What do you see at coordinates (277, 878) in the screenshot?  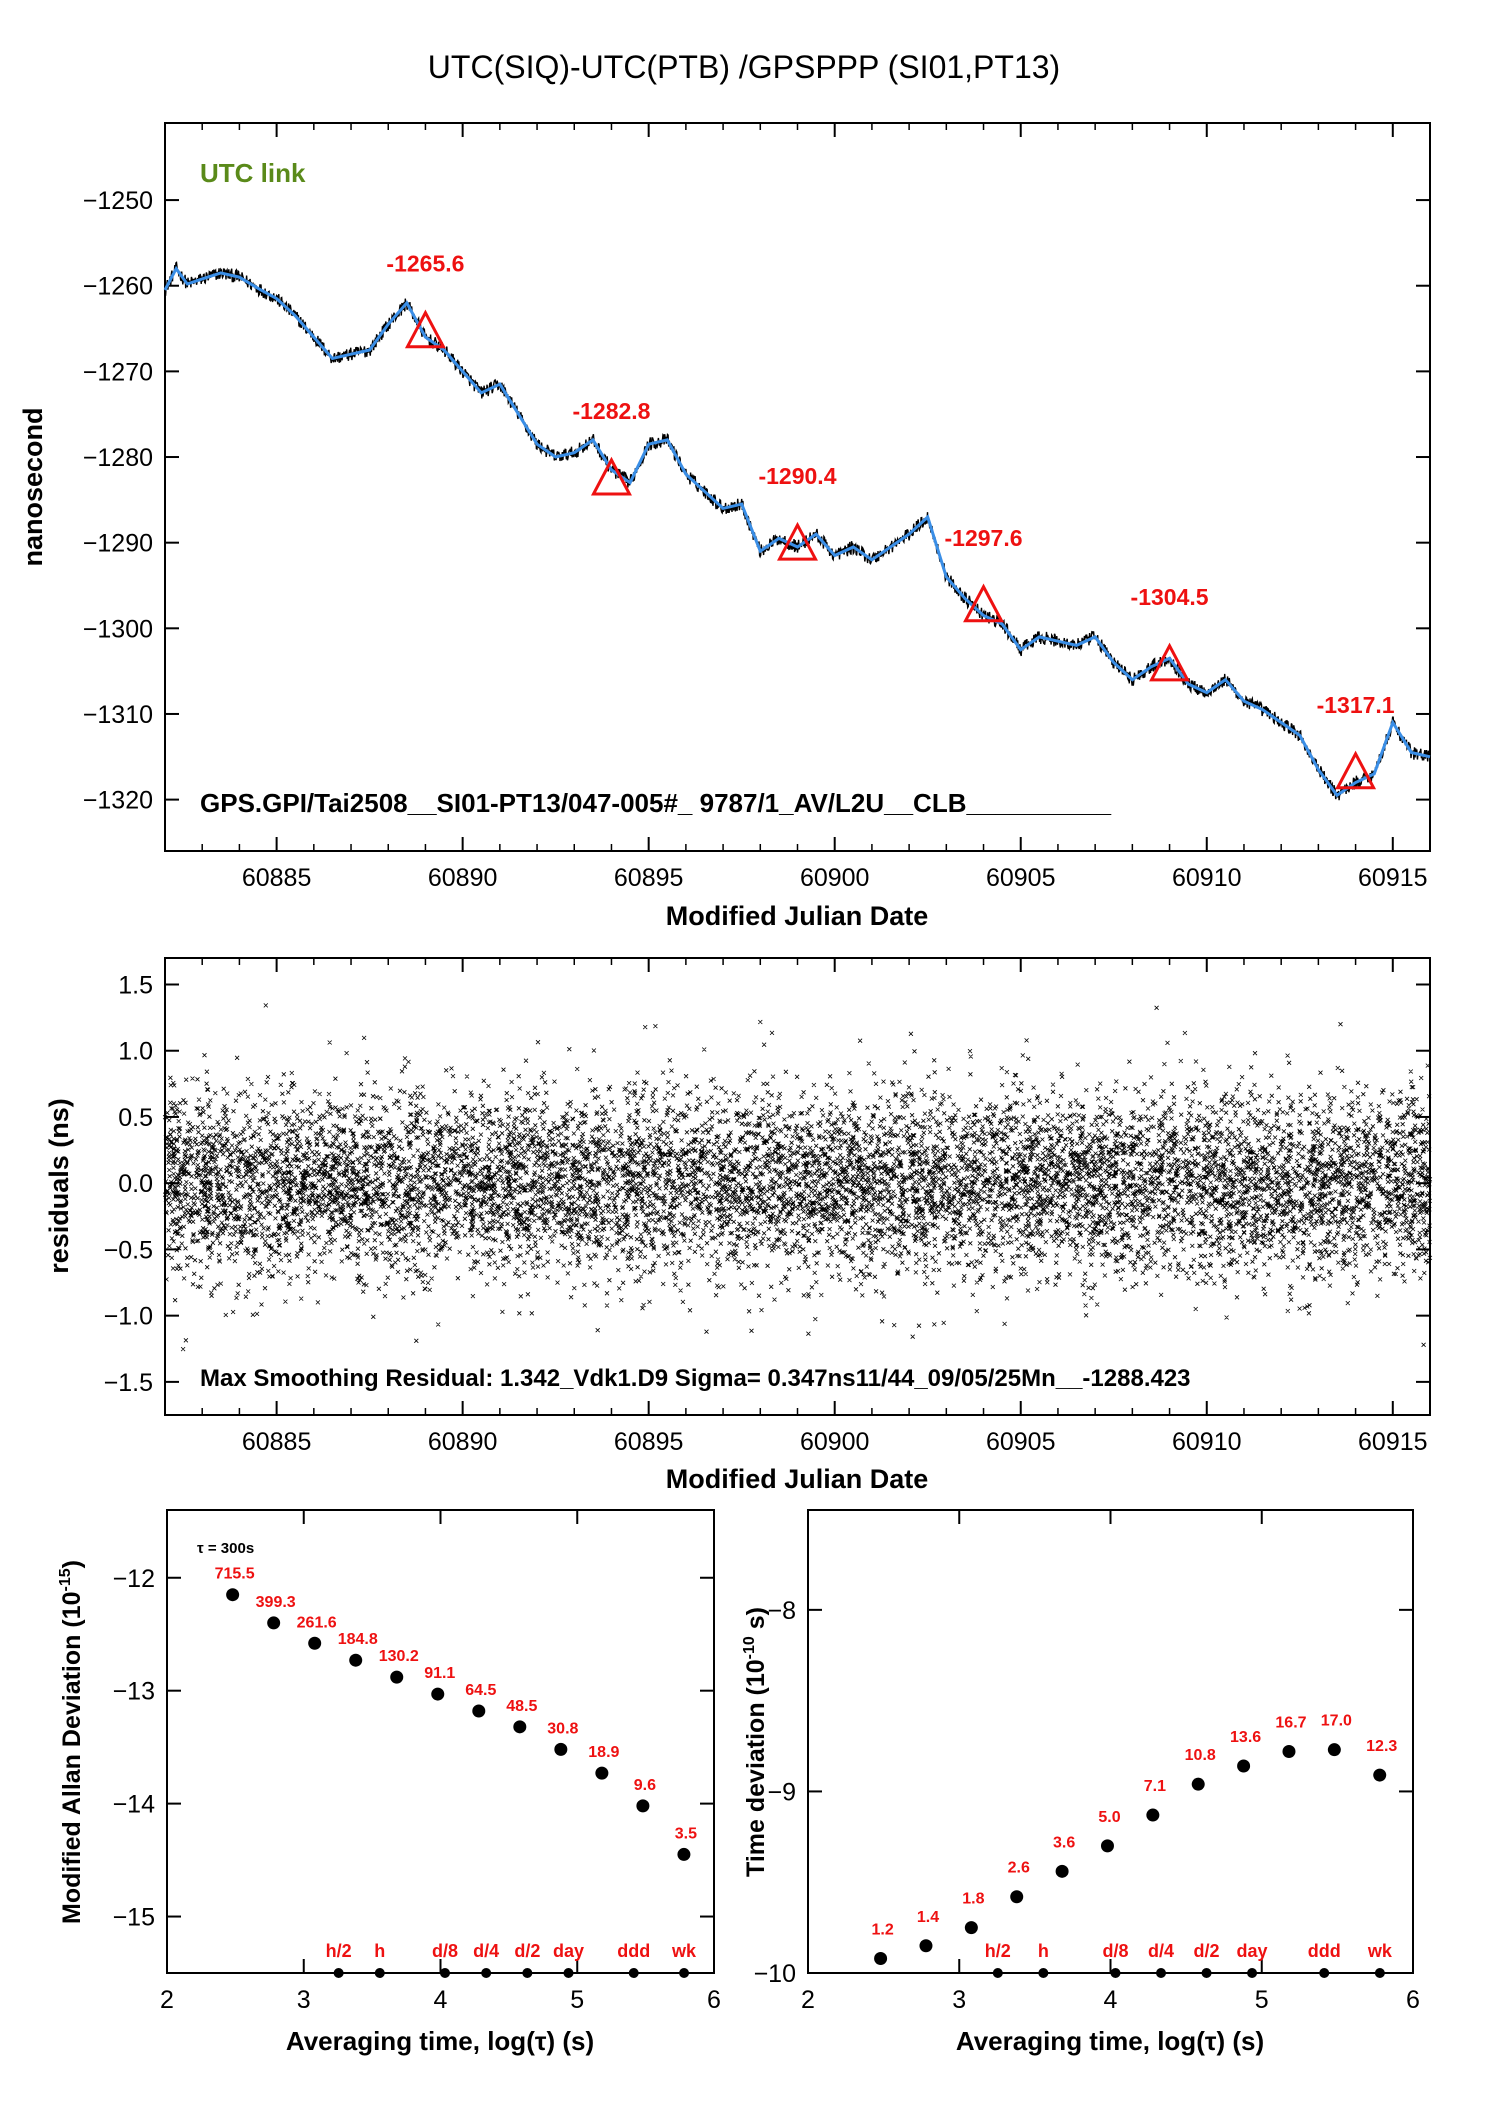 I see `x-tick-label: 60885` at bounding box center [277, 878].